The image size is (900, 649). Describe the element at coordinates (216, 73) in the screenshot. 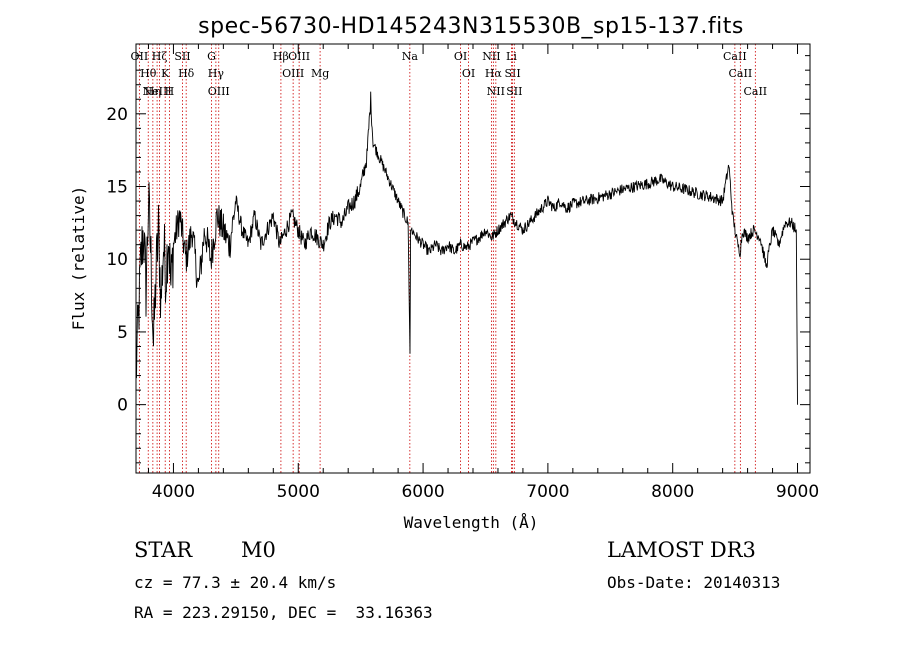

I see `line-marker-label: Hγ` at that location.